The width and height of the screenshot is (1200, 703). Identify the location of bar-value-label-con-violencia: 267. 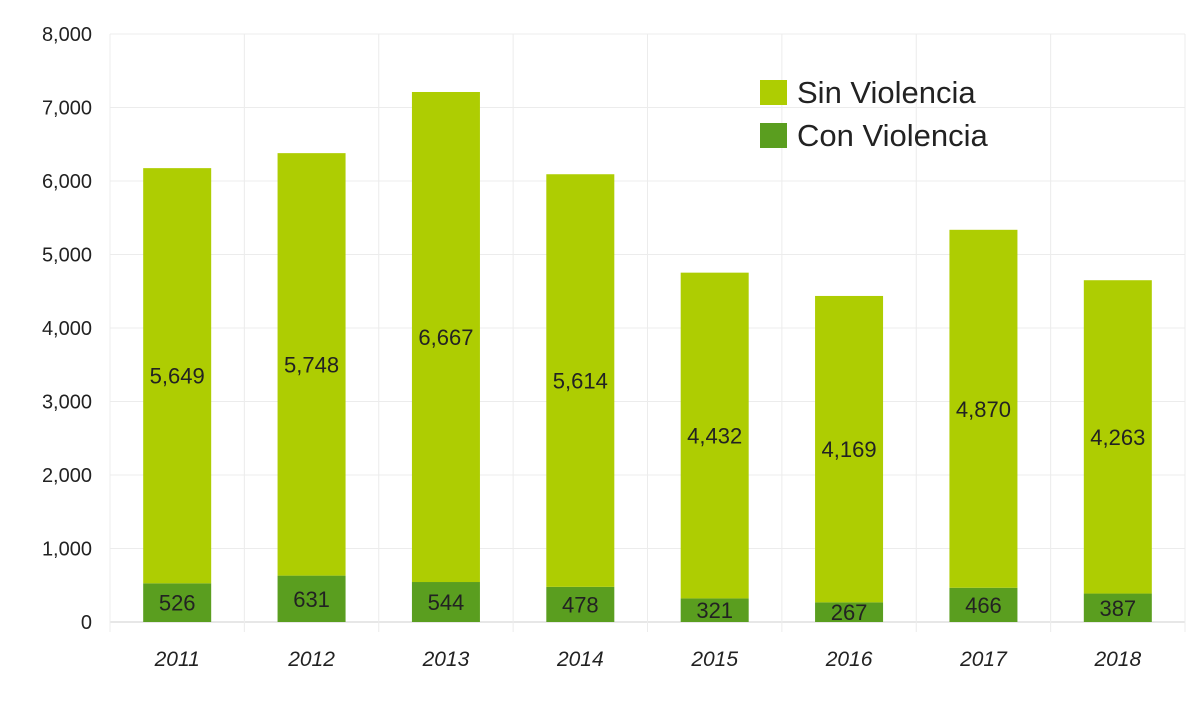
(849, 612).